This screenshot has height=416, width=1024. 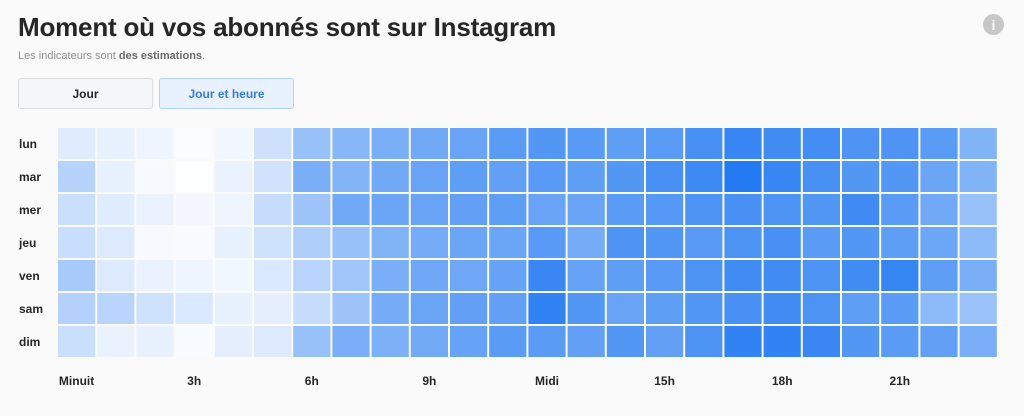 What do you see at coordinates (311, 381) in the screenshot?
I see `x-tick-6: 6h` at bounding box center [311, 381].